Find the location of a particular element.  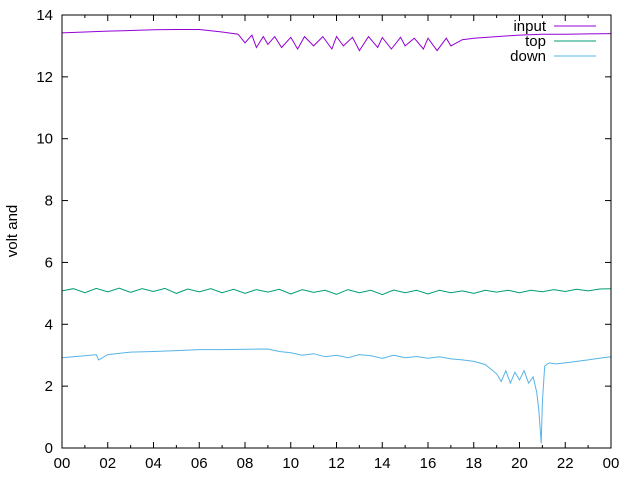

series-line-input is located at coordinates (336, 40).